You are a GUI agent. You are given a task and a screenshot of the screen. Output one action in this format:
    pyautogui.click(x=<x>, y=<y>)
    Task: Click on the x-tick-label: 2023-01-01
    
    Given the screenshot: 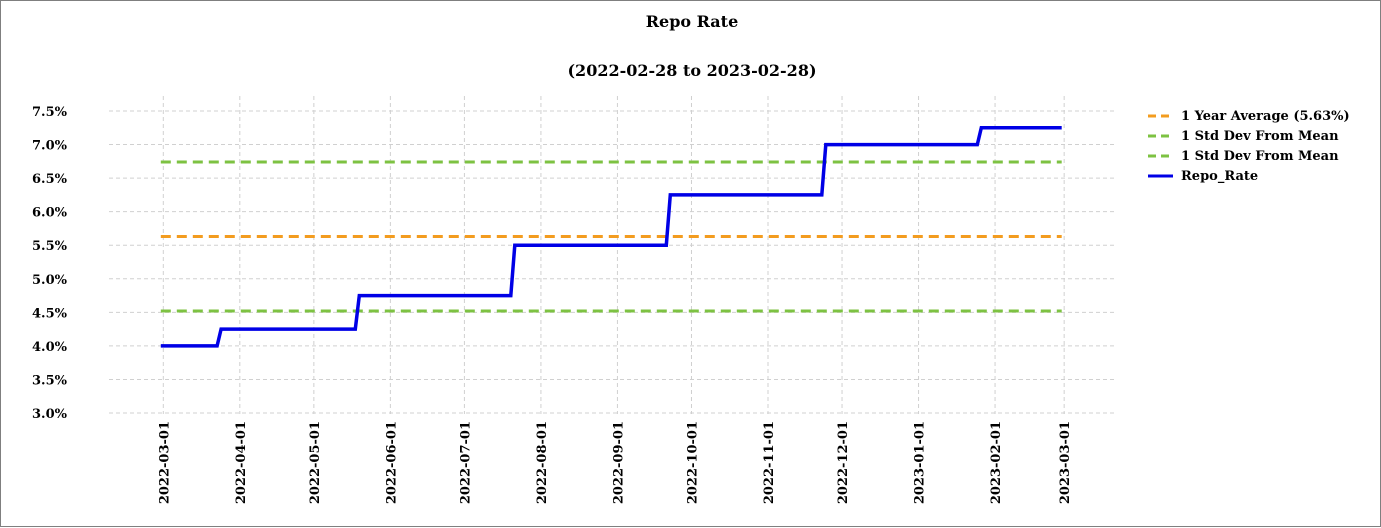 What is the action you would take?
    pyautogui.click(x=920, y=462)
    